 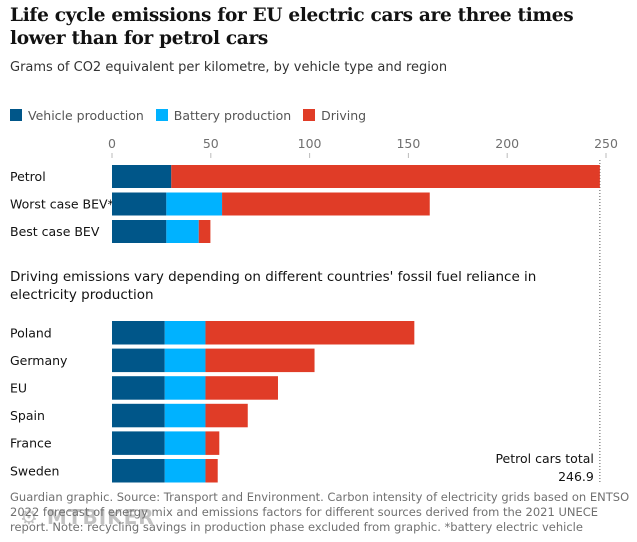 I want to click on category-label: EU, so click(x=18, y=387).